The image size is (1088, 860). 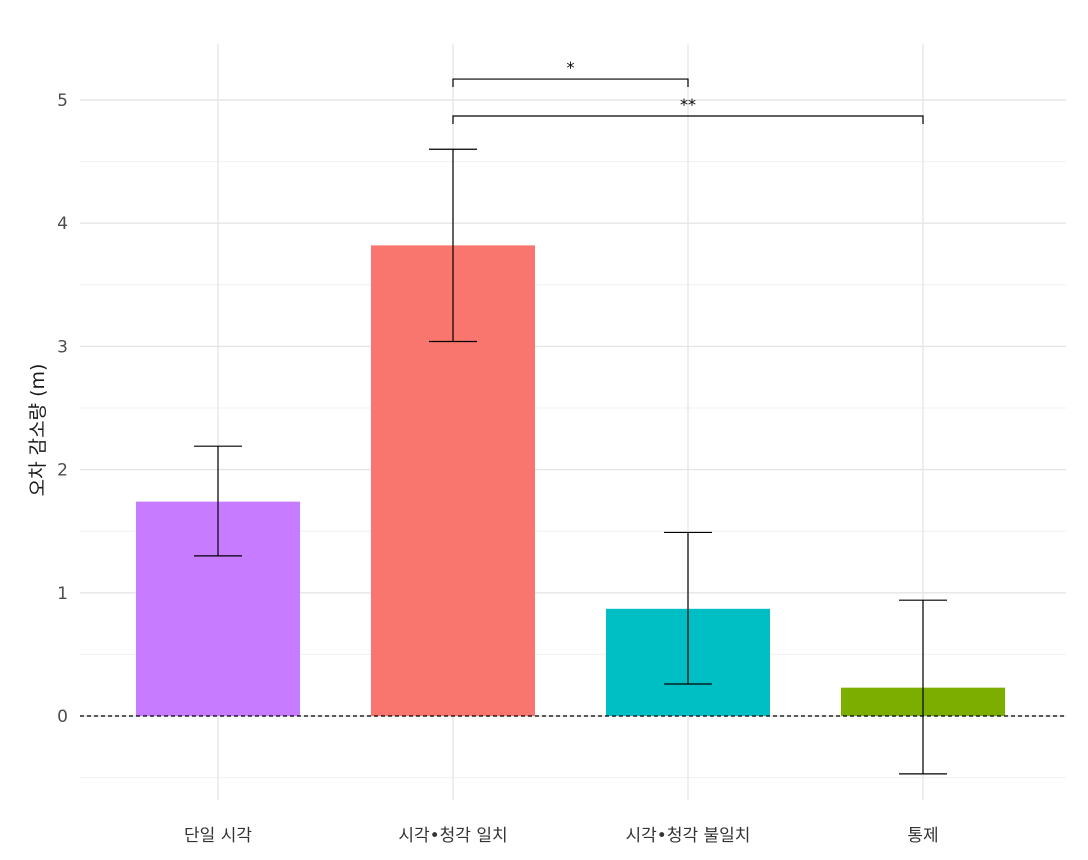 What do you see at coordinates (62, 101) in the screenshot?
I see `y-tick-label: 5` at bounding box center [62, 101].